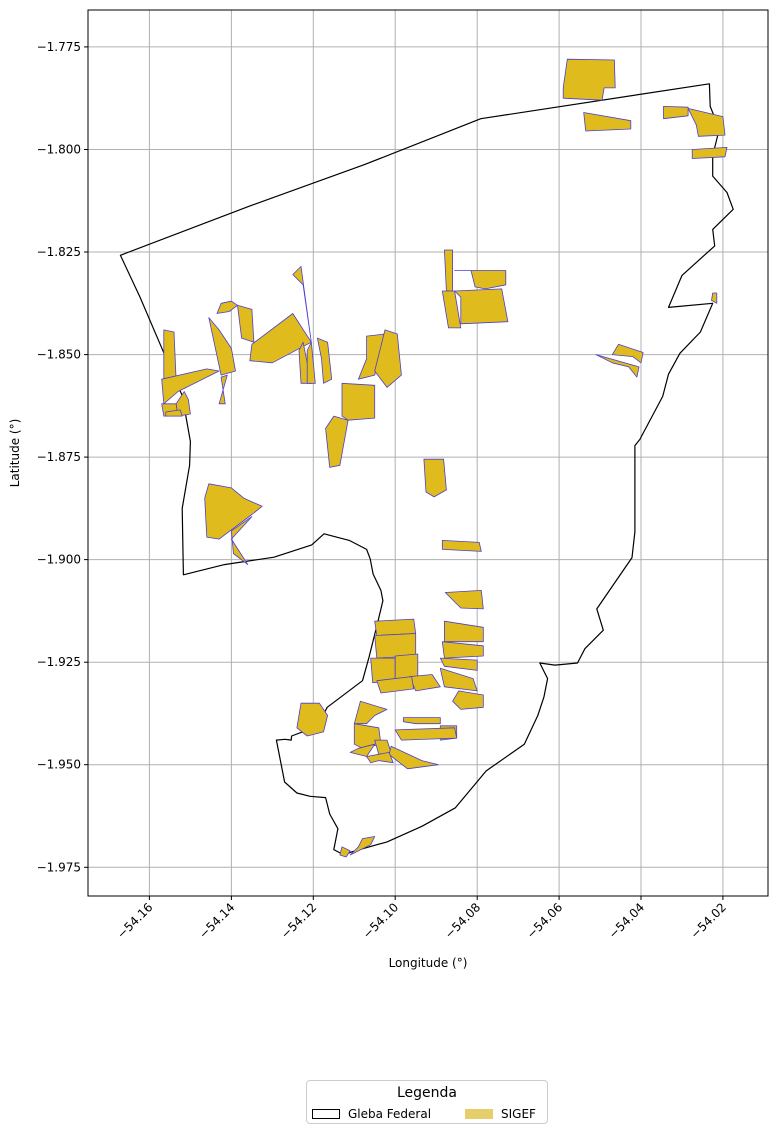 The image size is (777, 1136). Describe the element at coordinates (298, 920) in the screenshot. I see `x-tick-label: −54.12` at that location.